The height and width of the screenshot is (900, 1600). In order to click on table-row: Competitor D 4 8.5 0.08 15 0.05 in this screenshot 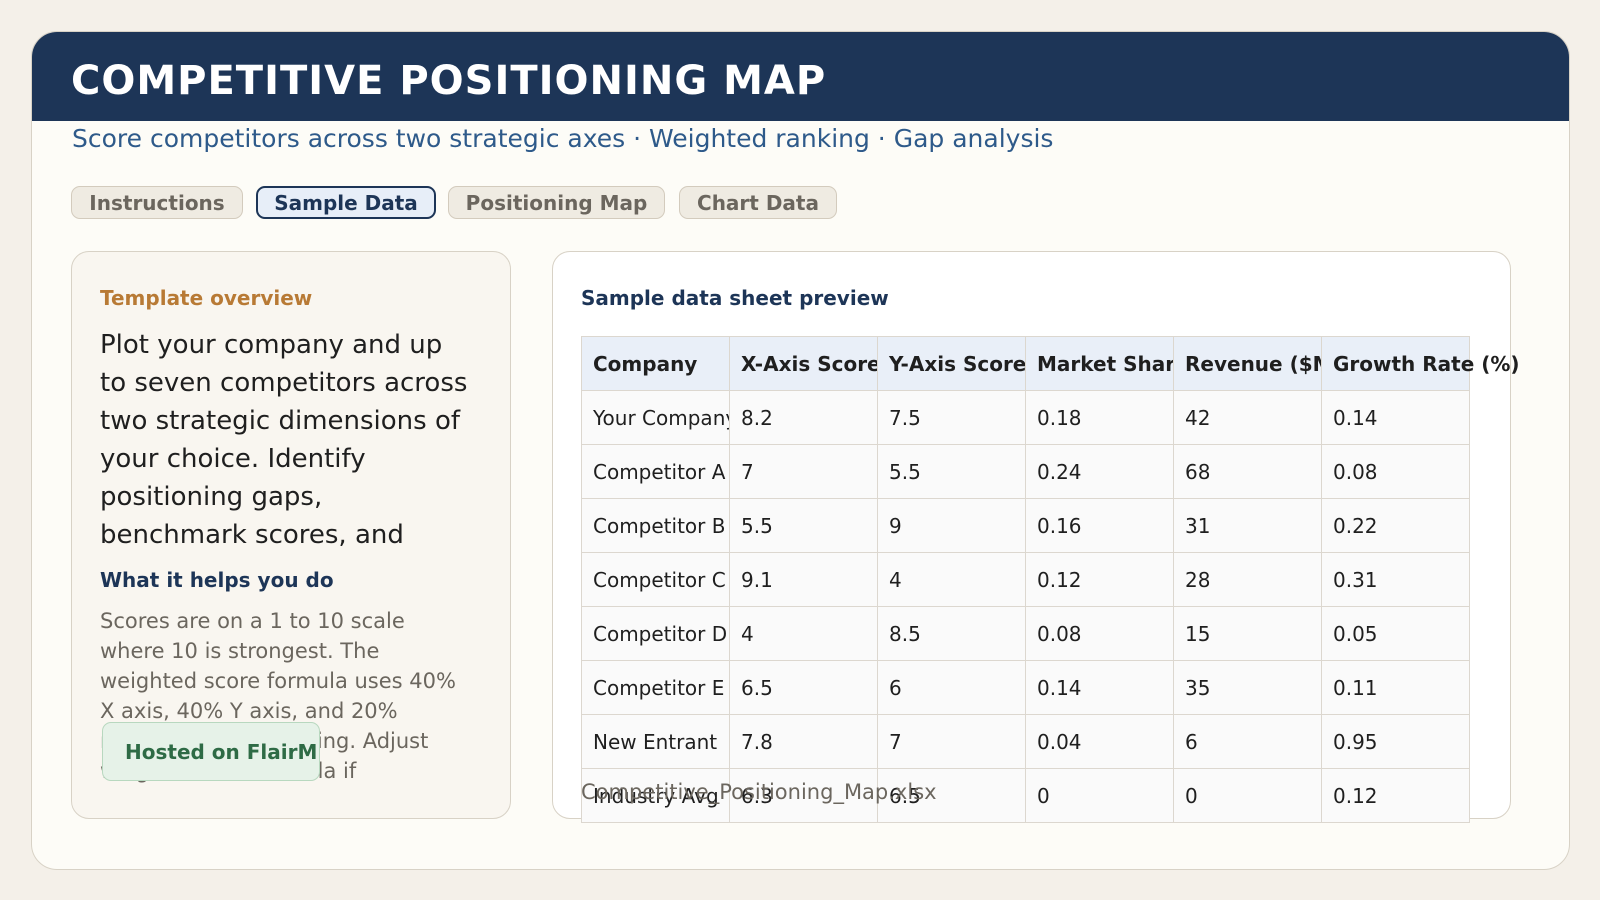, I will do `click(1025, 633)`.